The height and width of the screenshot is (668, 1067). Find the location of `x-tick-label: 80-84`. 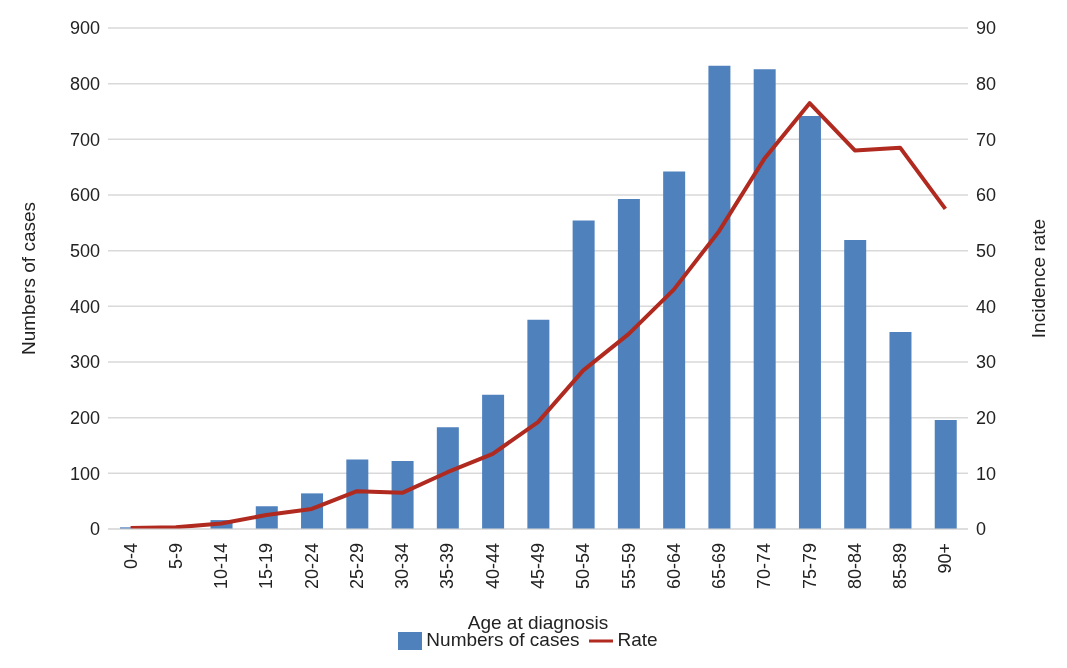

x-tick-label: 80-84 is located at coordinates (854, 566).